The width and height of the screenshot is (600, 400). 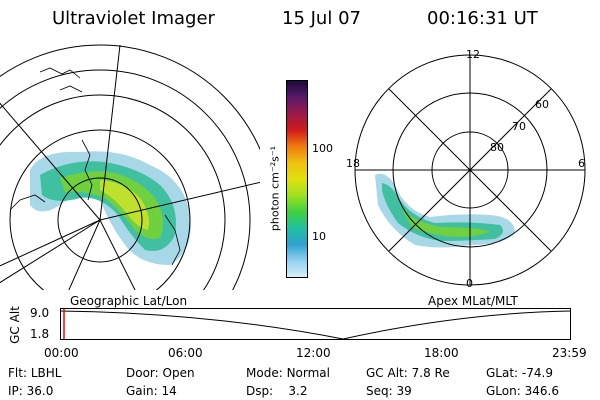 I want to click on colorbar-unit-label: photon cm⁻²s⁻¹, so click(x=275, y=188).